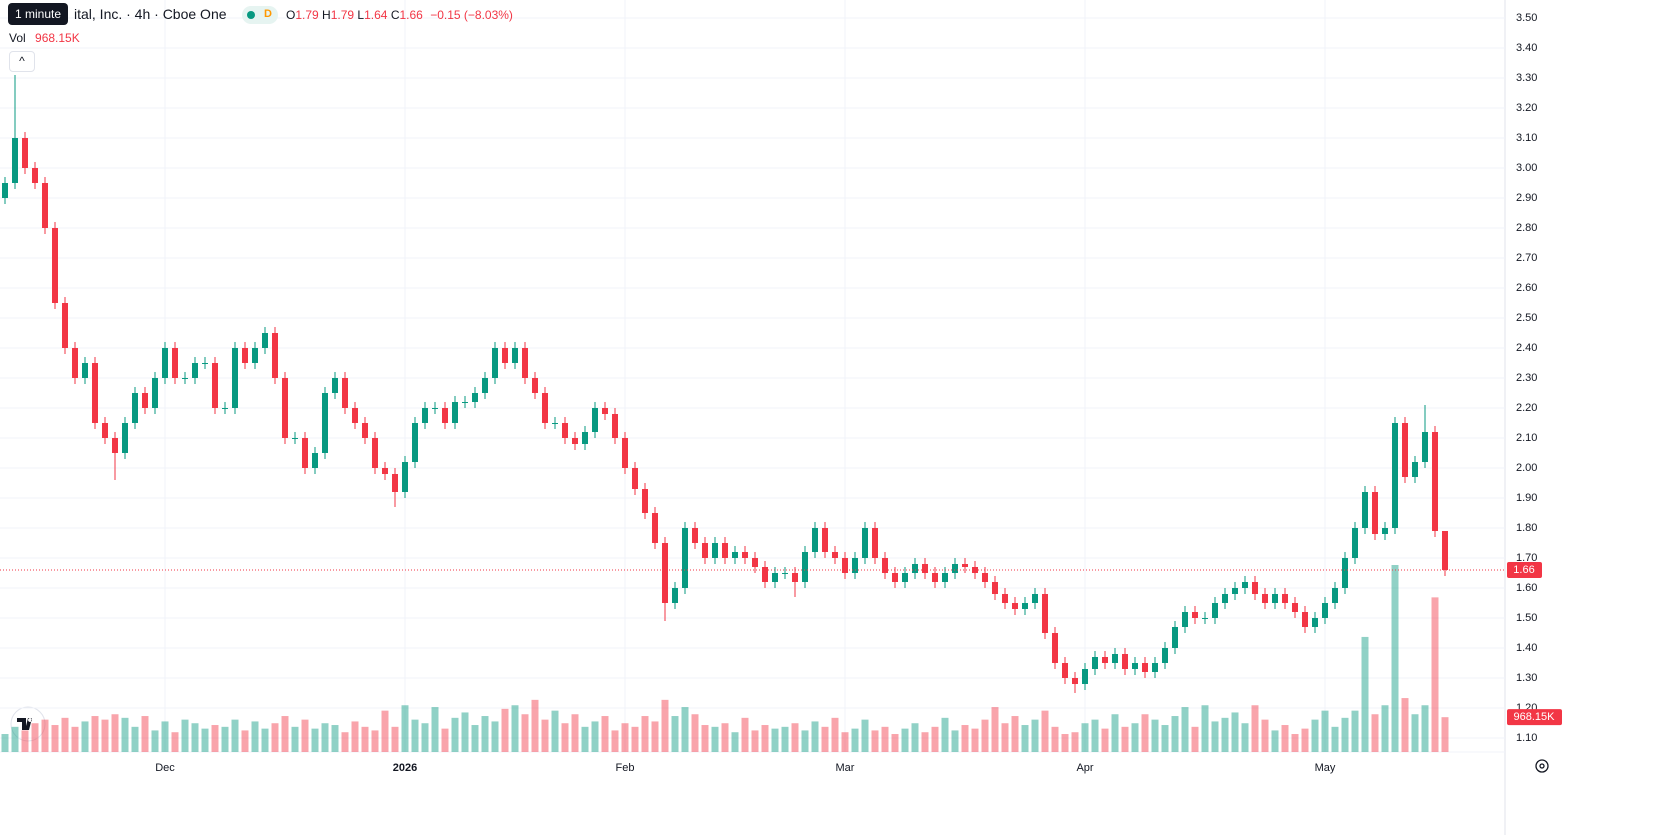 This screenshot has height=835, width=1678. I want to click on y-tick-label: 1.80, so click(1526, 528).